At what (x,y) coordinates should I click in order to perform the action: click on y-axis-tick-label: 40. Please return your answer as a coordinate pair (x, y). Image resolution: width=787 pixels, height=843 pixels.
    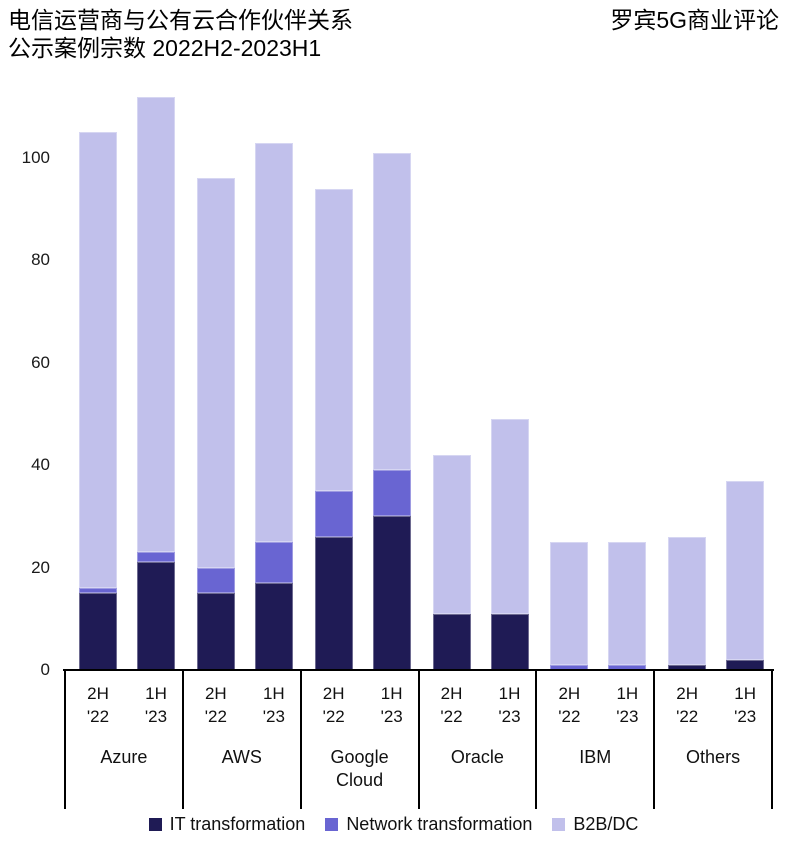
    Looking at the image, I should click on (40, 465).